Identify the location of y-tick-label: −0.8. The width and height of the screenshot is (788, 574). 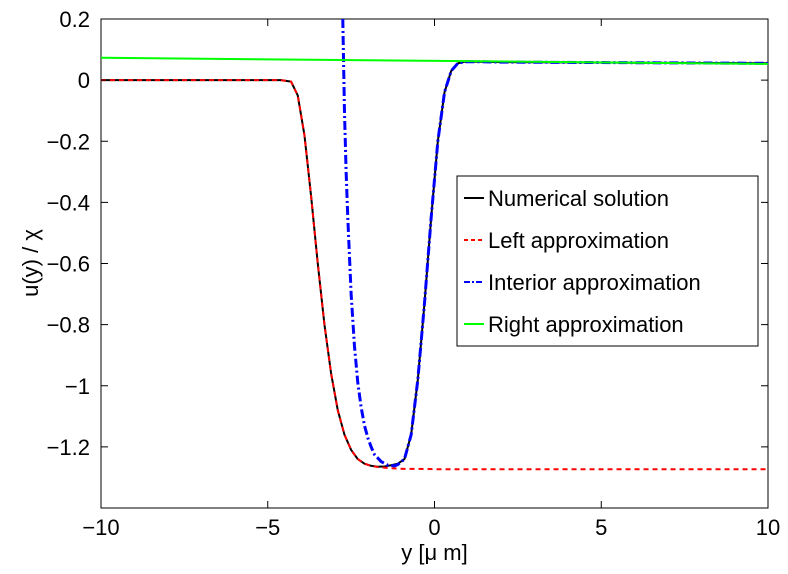
(68, 325).